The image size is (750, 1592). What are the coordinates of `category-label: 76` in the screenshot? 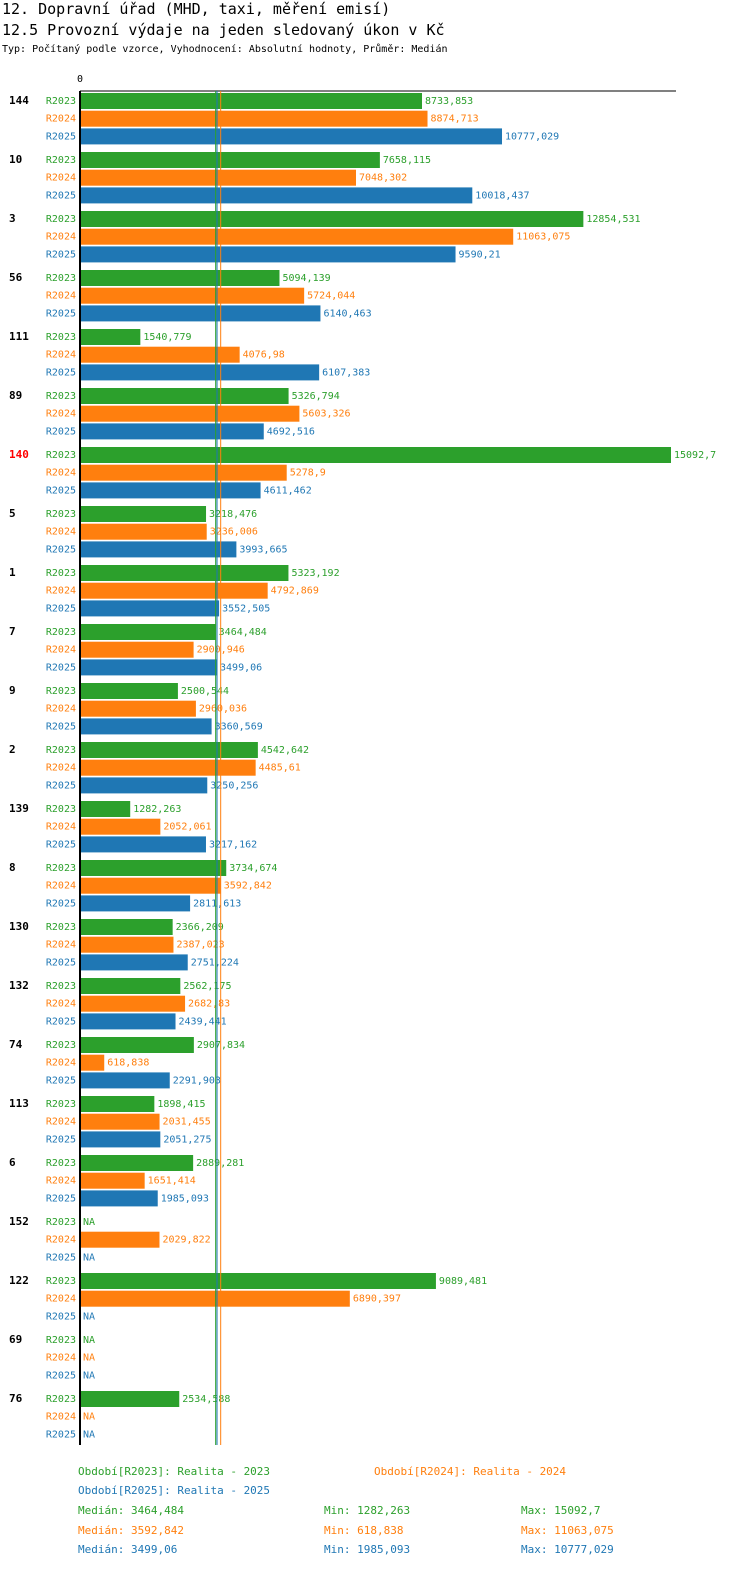 It's located at (16, 1398).